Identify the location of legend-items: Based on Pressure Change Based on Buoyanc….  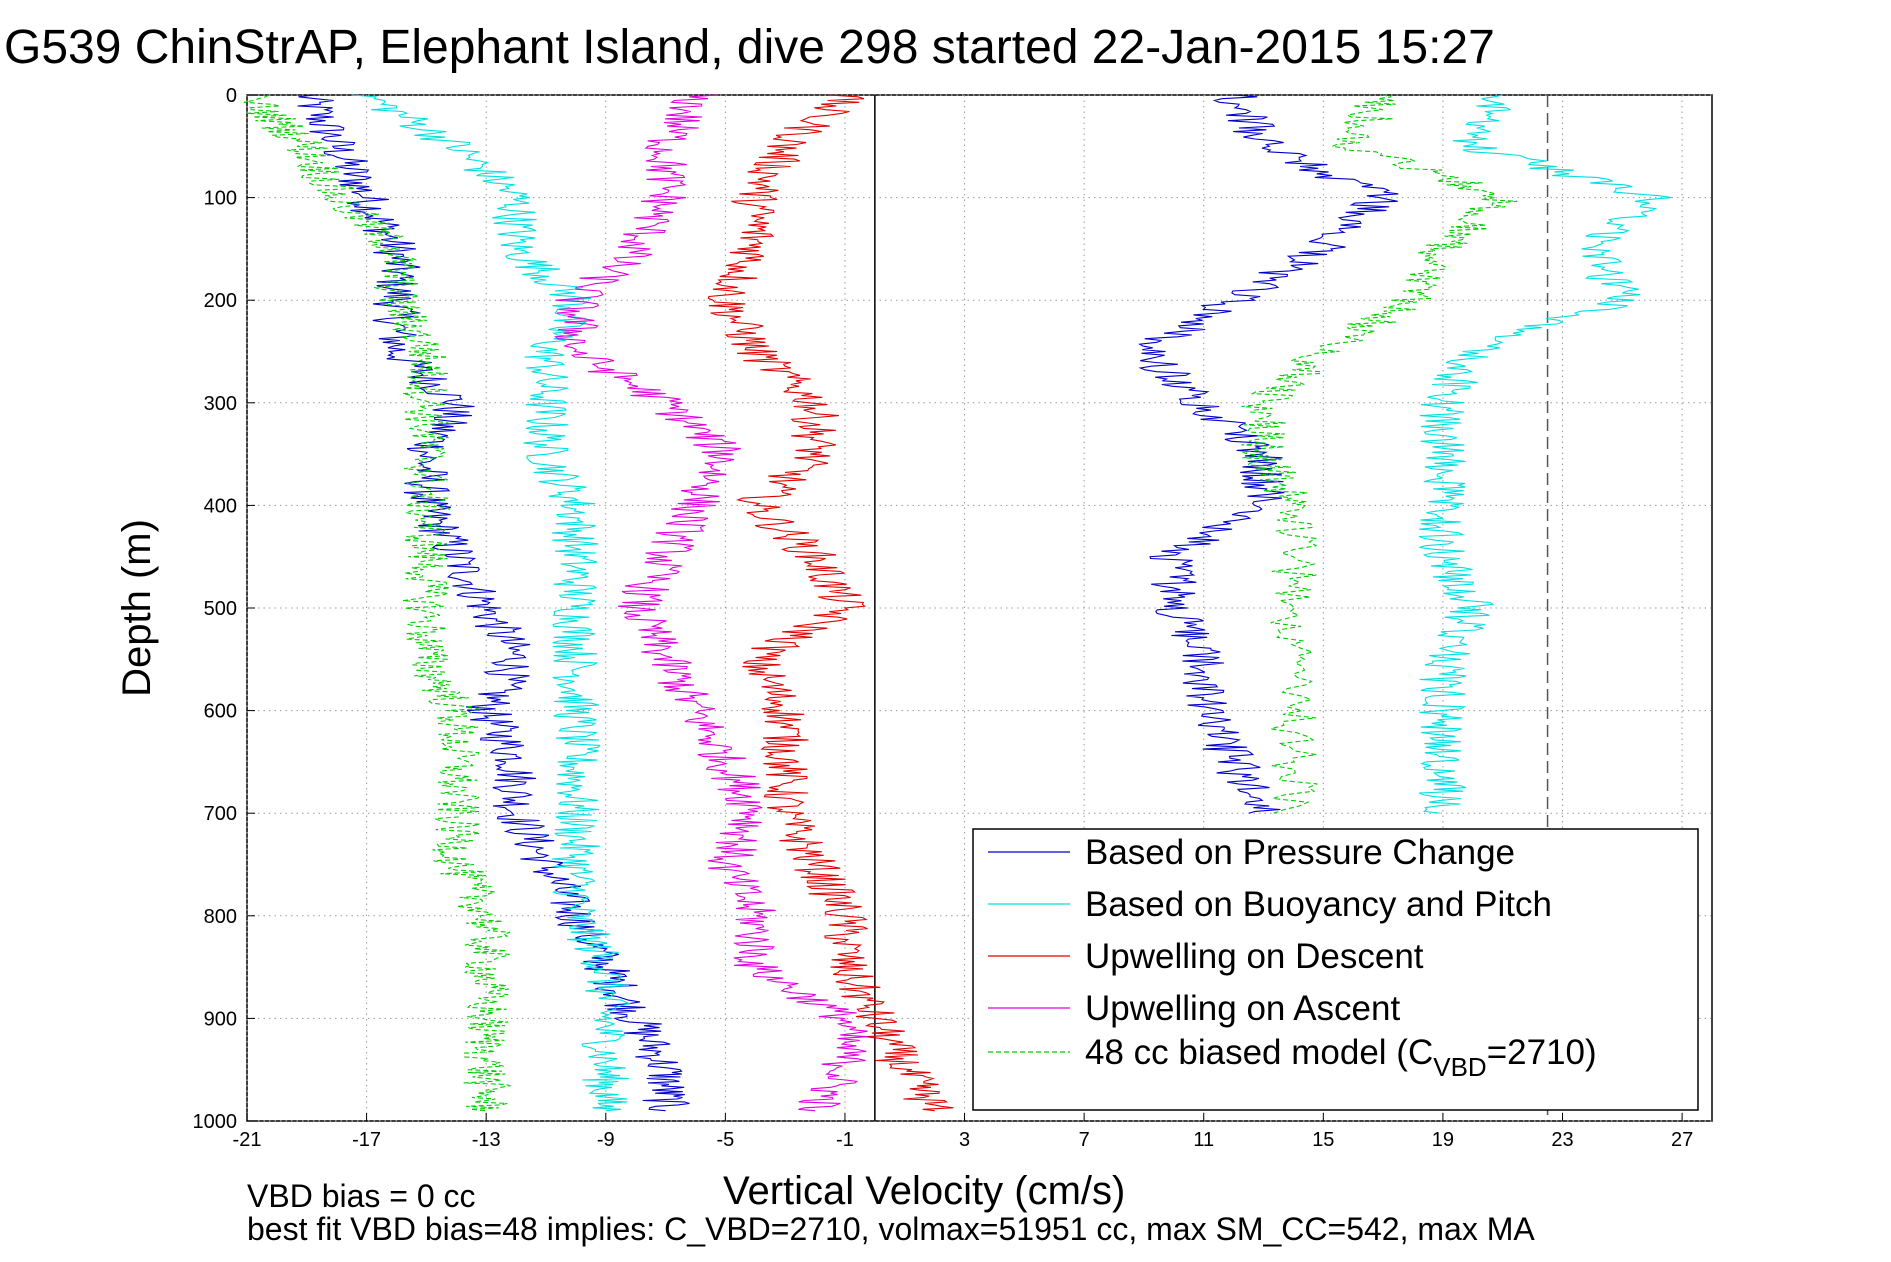
(1292, 957).